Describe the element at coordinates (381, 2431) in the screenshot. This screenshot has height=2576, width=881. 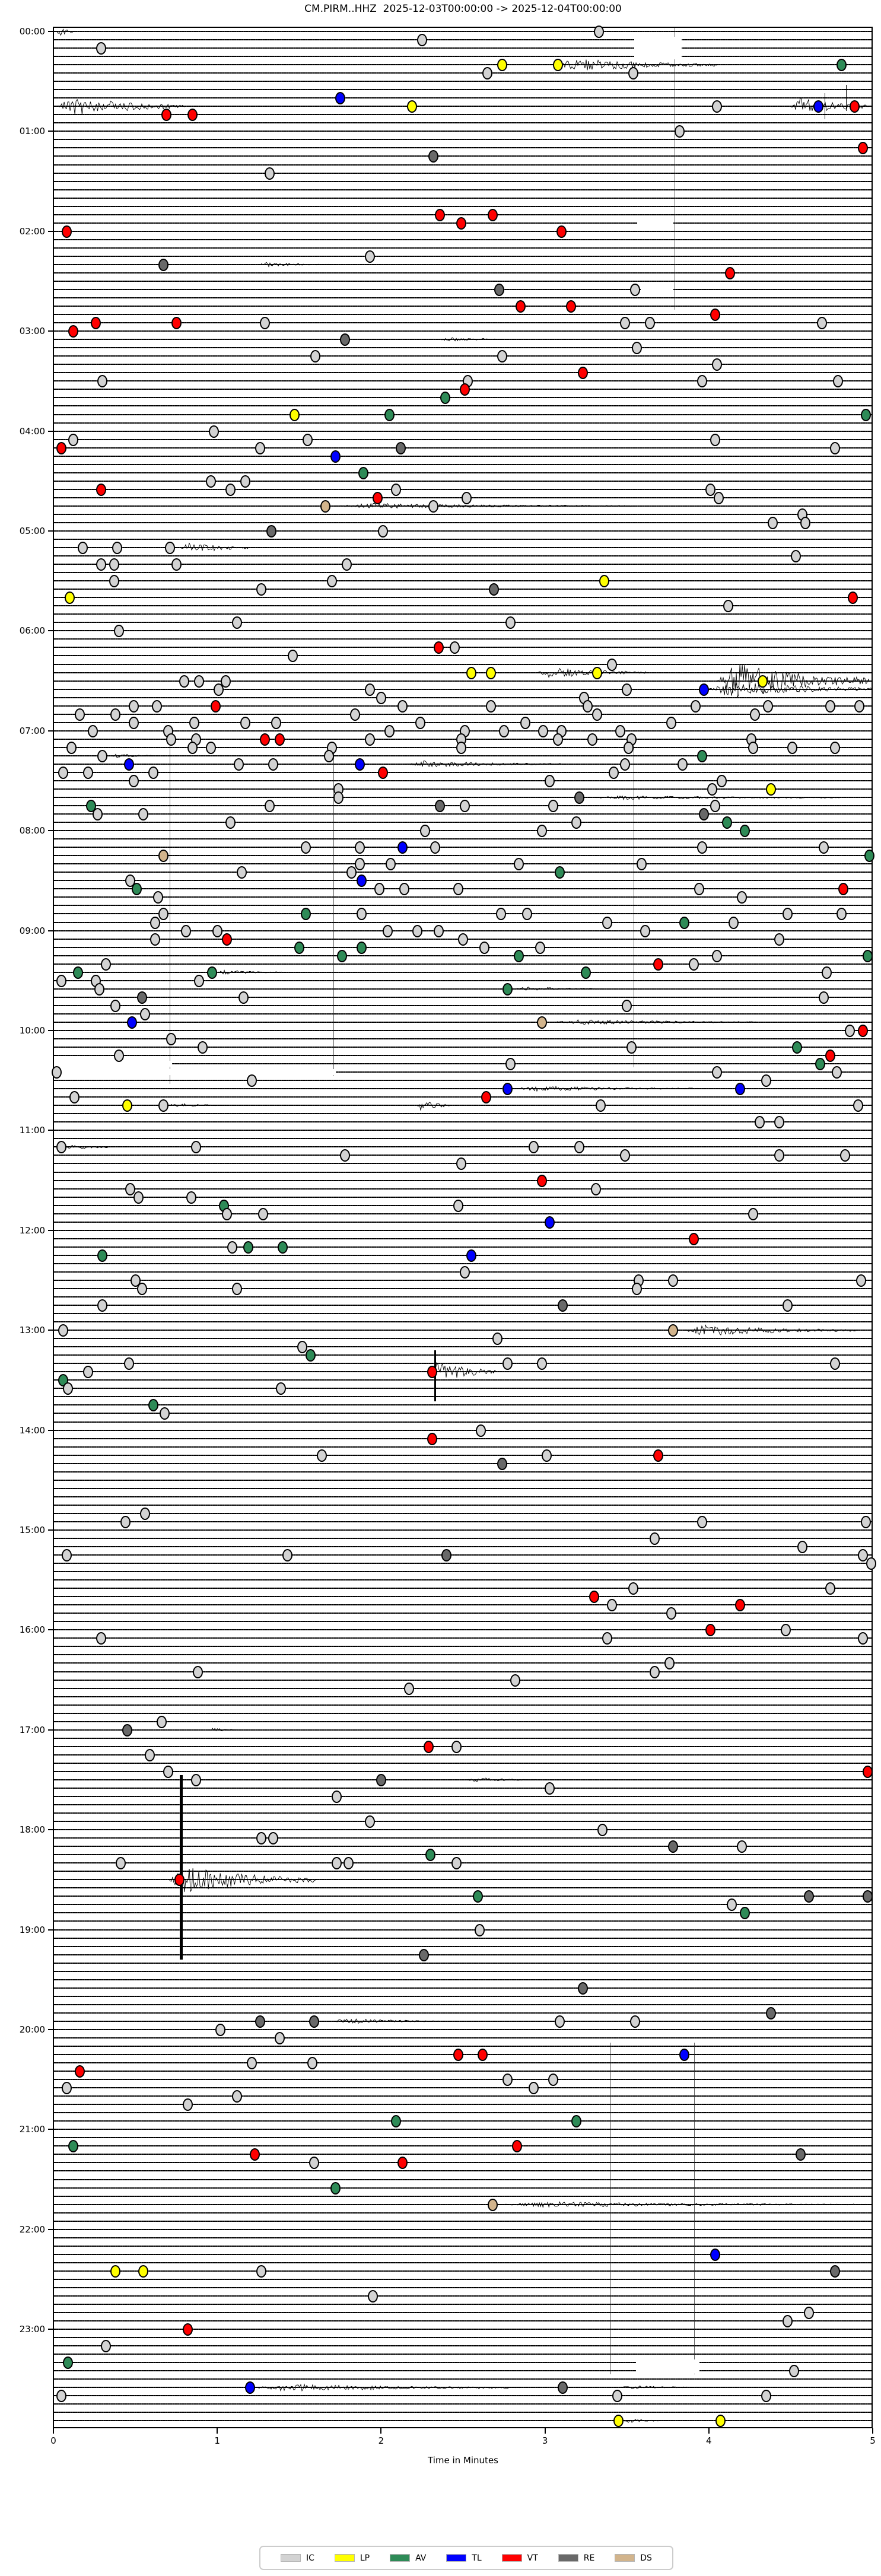
I see `x-tick` at that location.